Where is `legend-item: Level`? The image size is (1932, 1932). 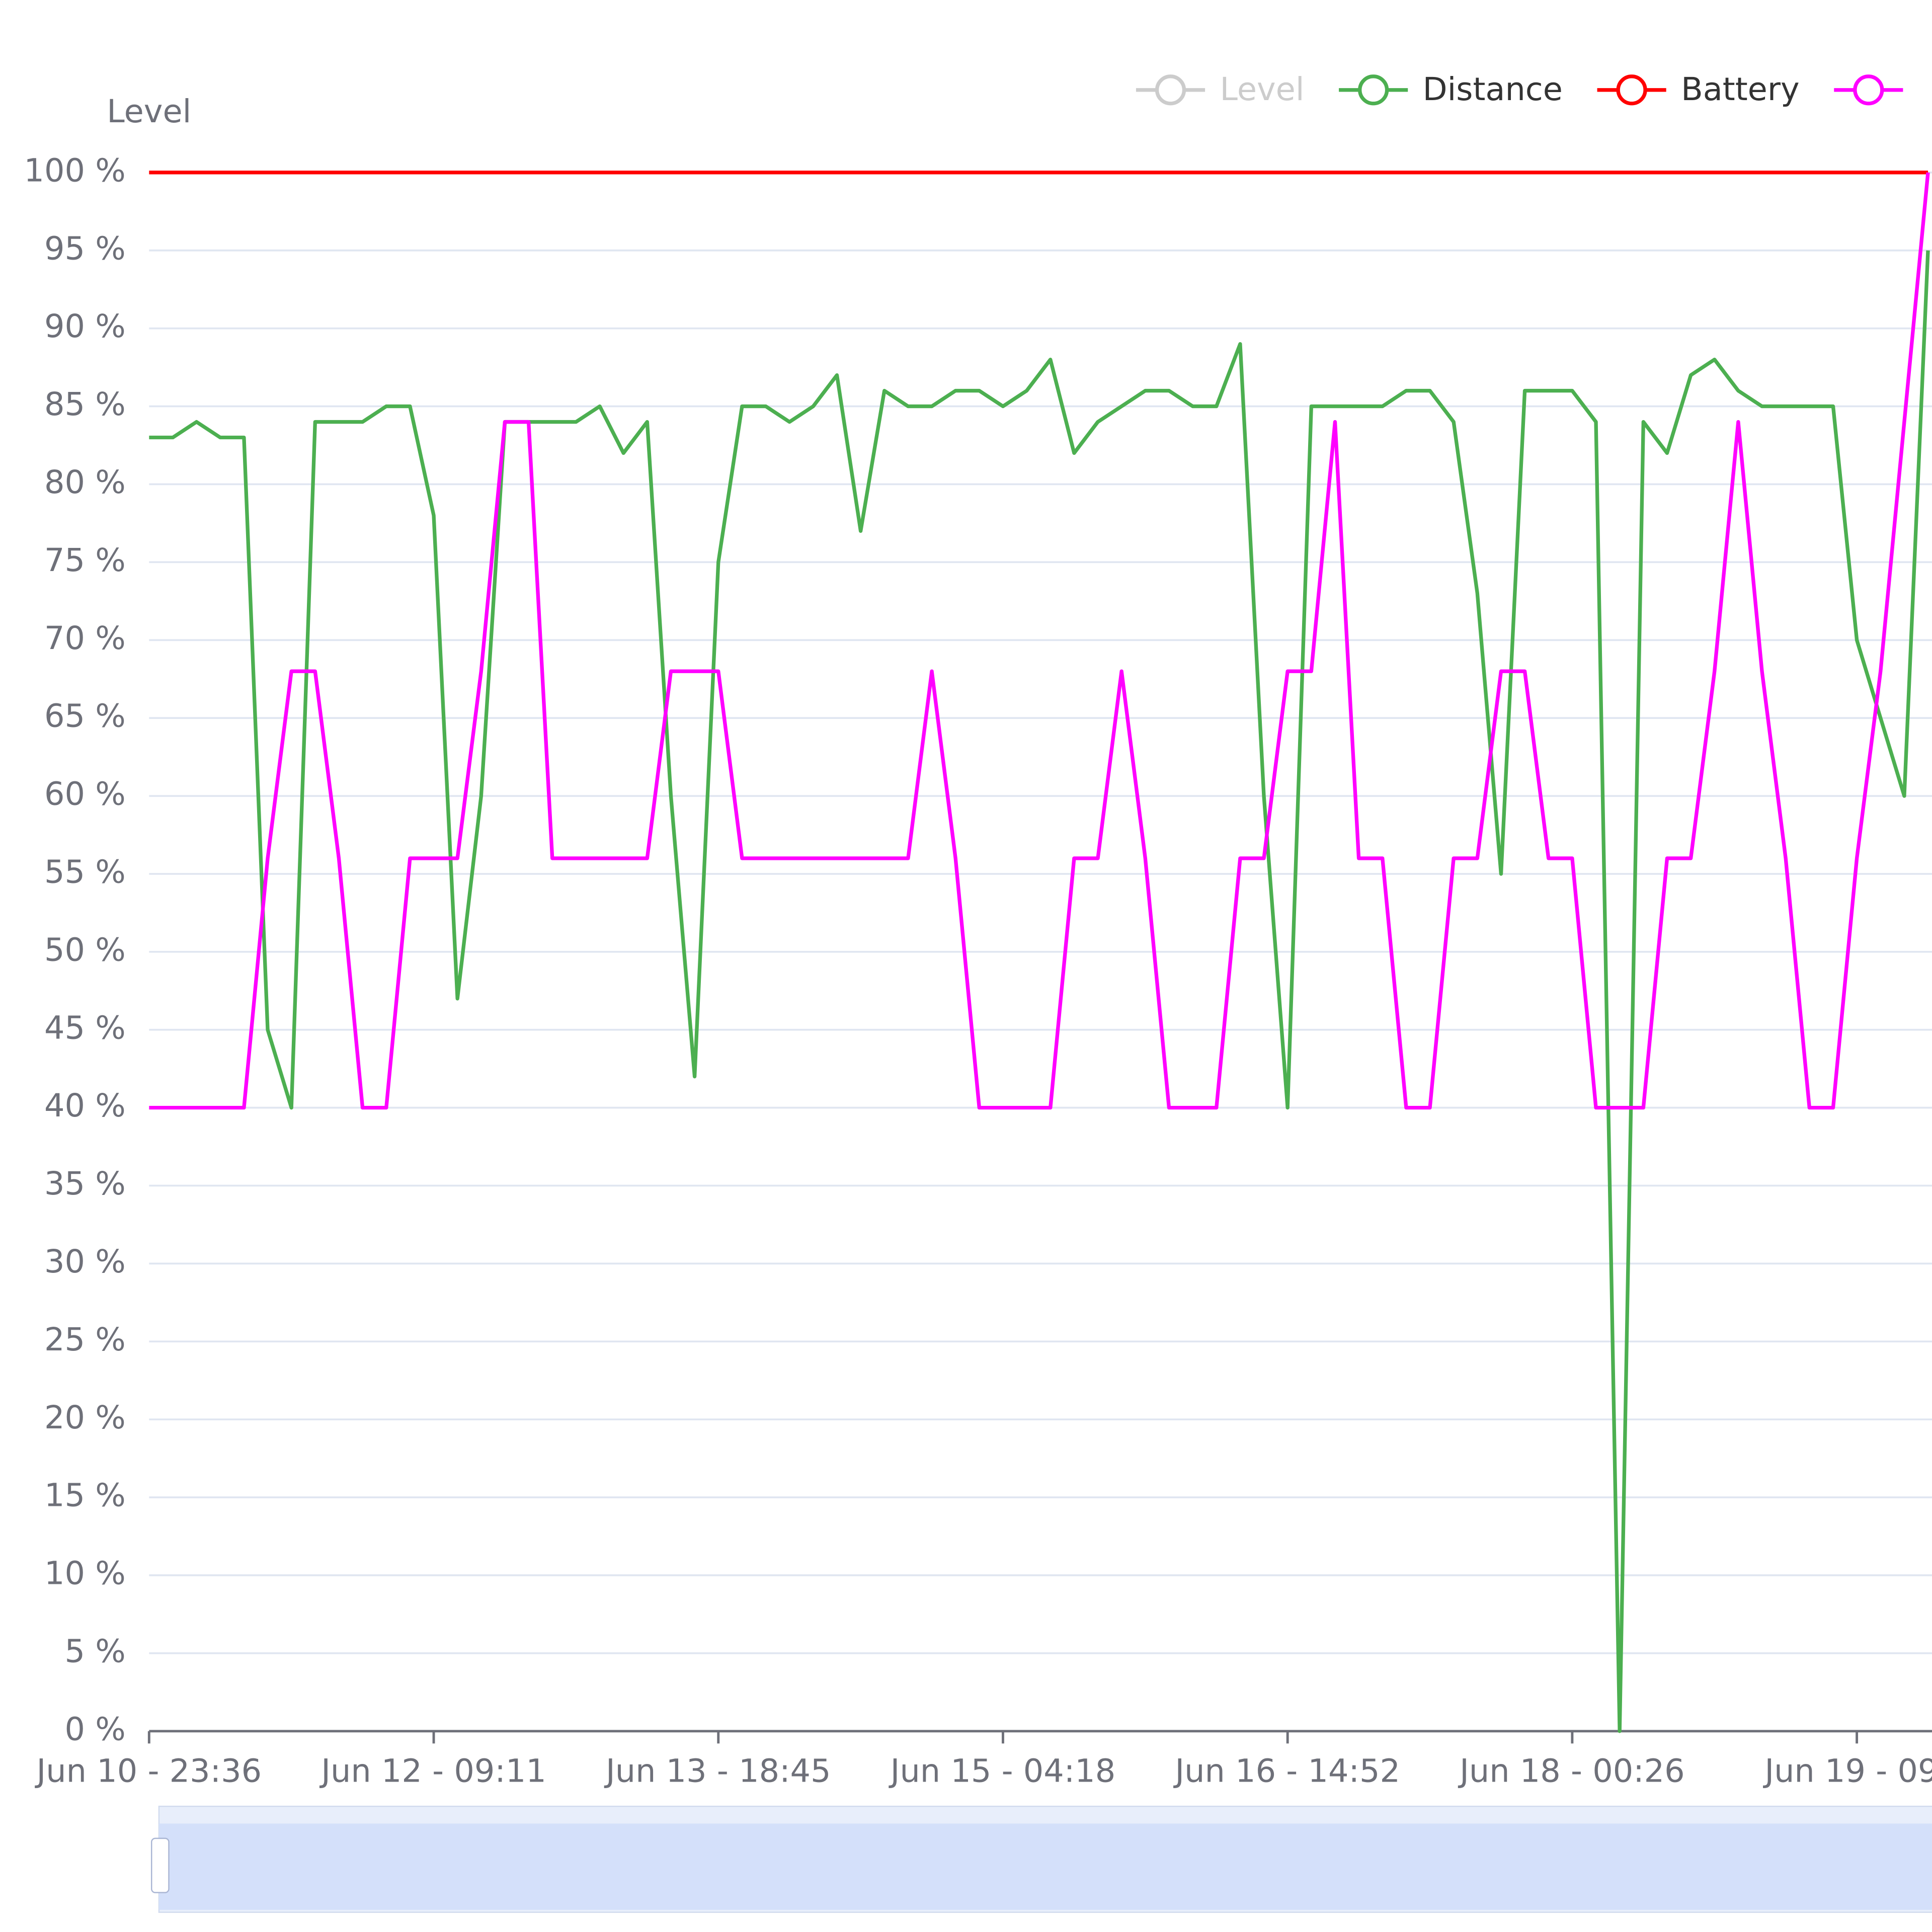
legend-item: Level is located at coordinates (1221, 89).